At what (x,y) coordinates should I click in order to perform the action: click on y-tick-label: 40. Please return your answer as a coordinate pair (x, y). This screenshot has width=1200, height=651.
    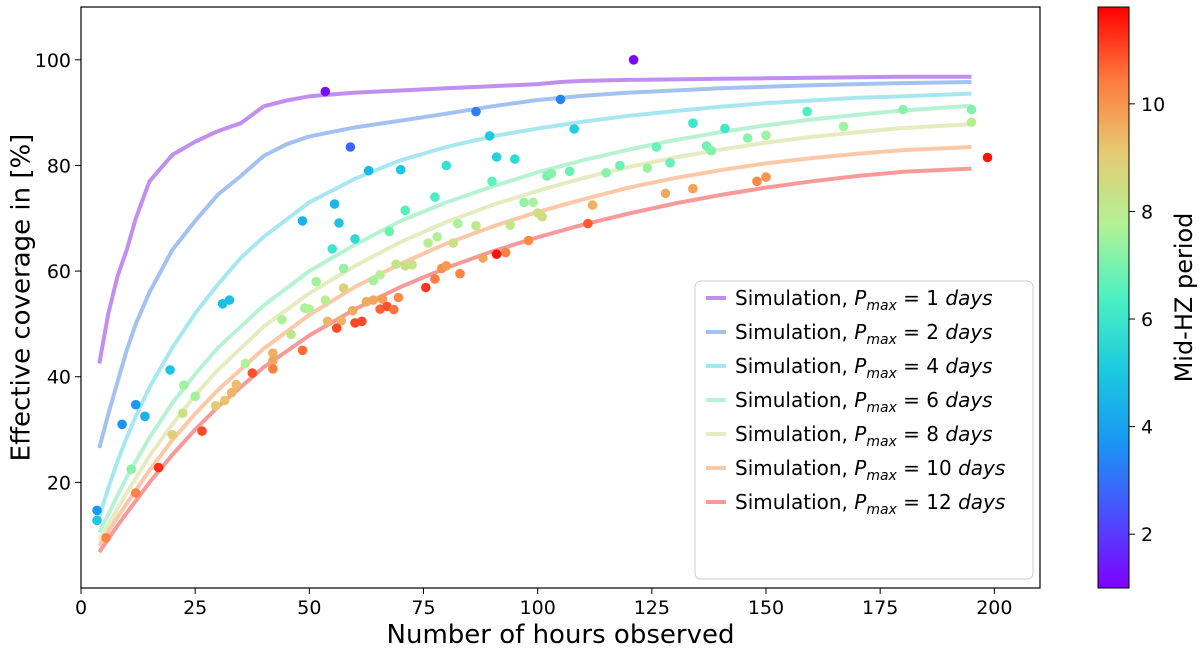
    Looking at the image, I should click on (59, 378).